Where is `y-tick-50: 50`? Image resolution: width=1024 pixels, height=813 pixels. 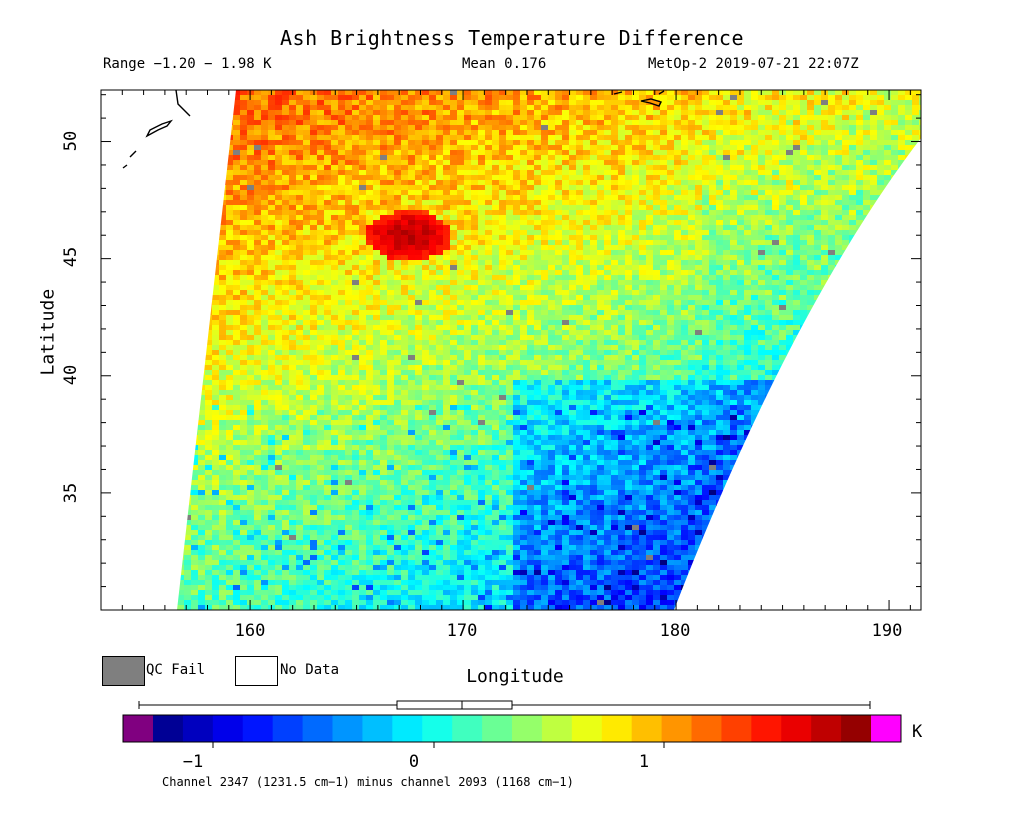
y-tick-50: 50 is located at coordinates (71, 141).